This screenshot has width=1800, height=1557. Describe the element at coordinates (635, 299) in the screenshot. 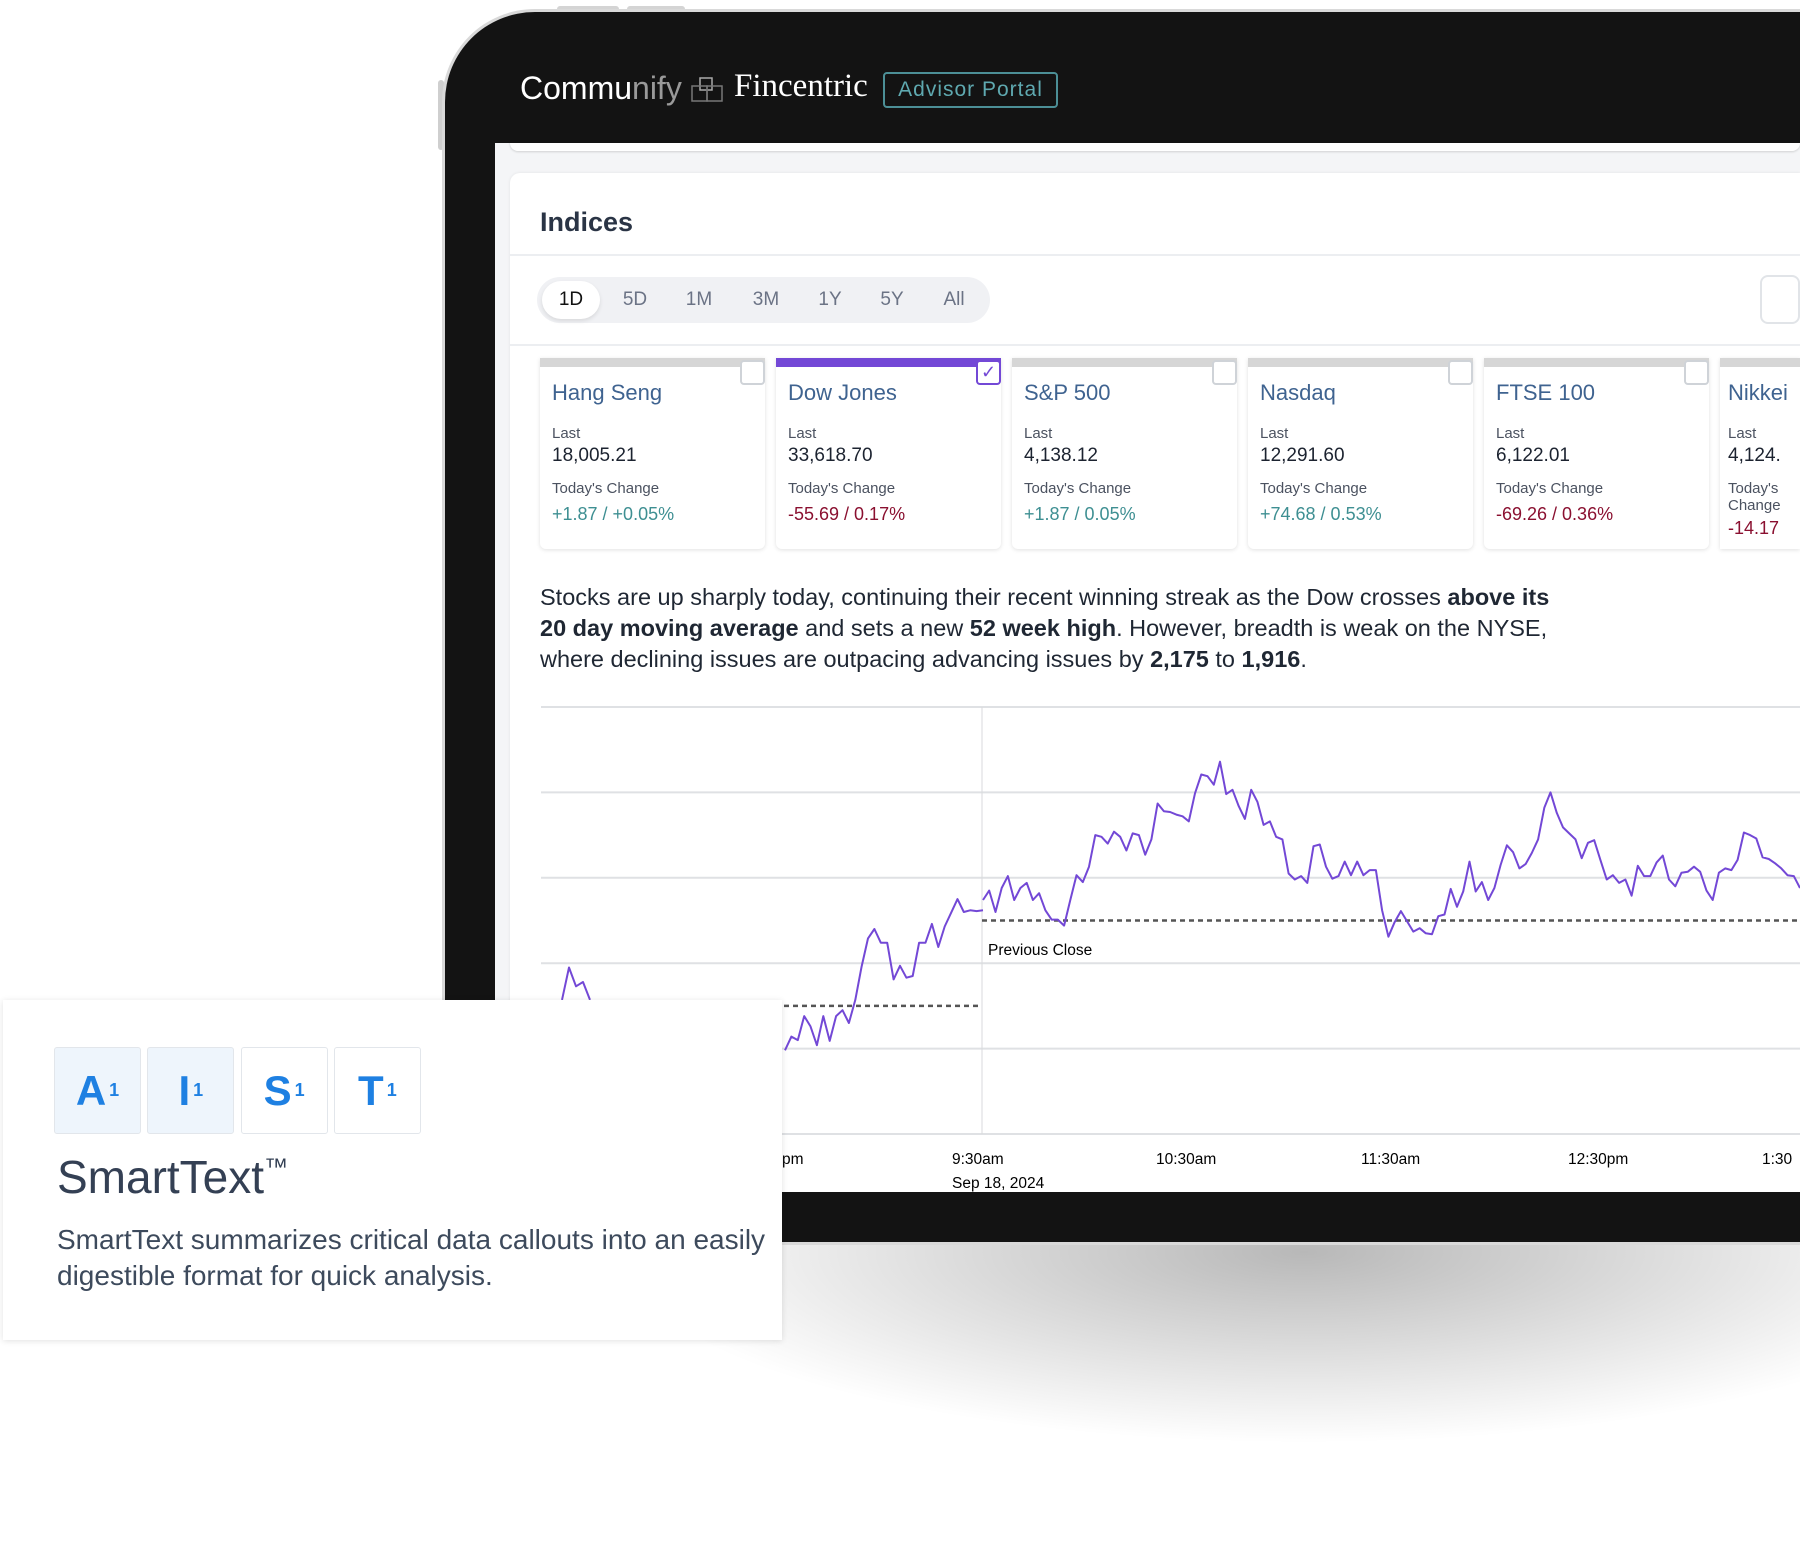

I see `tab-5d: 5D` at that location.